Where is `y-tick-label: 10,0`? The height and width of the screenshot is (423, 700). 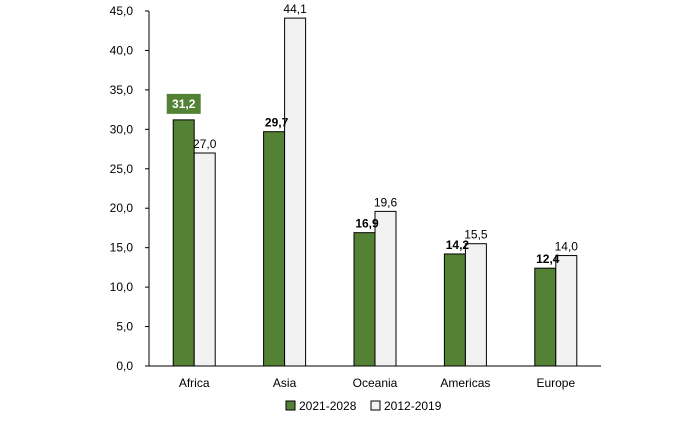 y-tick-label: 10,0 is located at coordinates (122, 287).